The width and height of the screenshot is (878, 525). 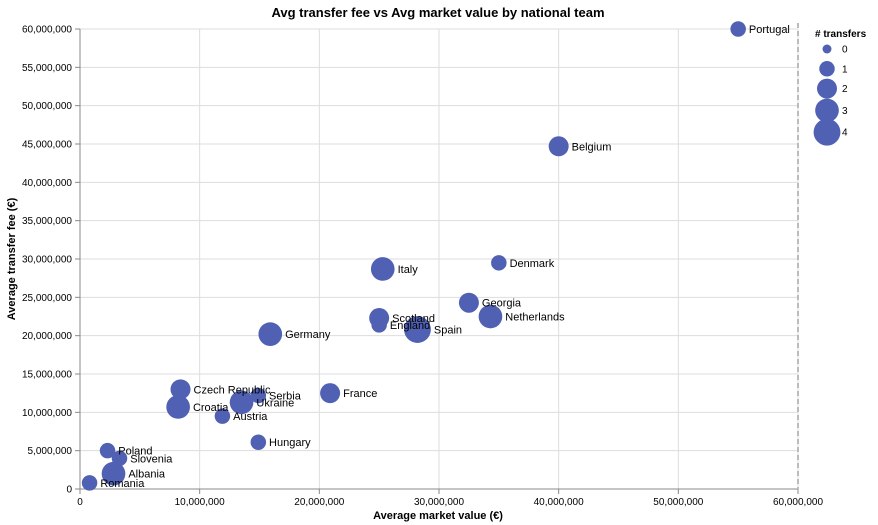 I want to click on y-tick-label: 25,000,000, so click(x=47, y=298).